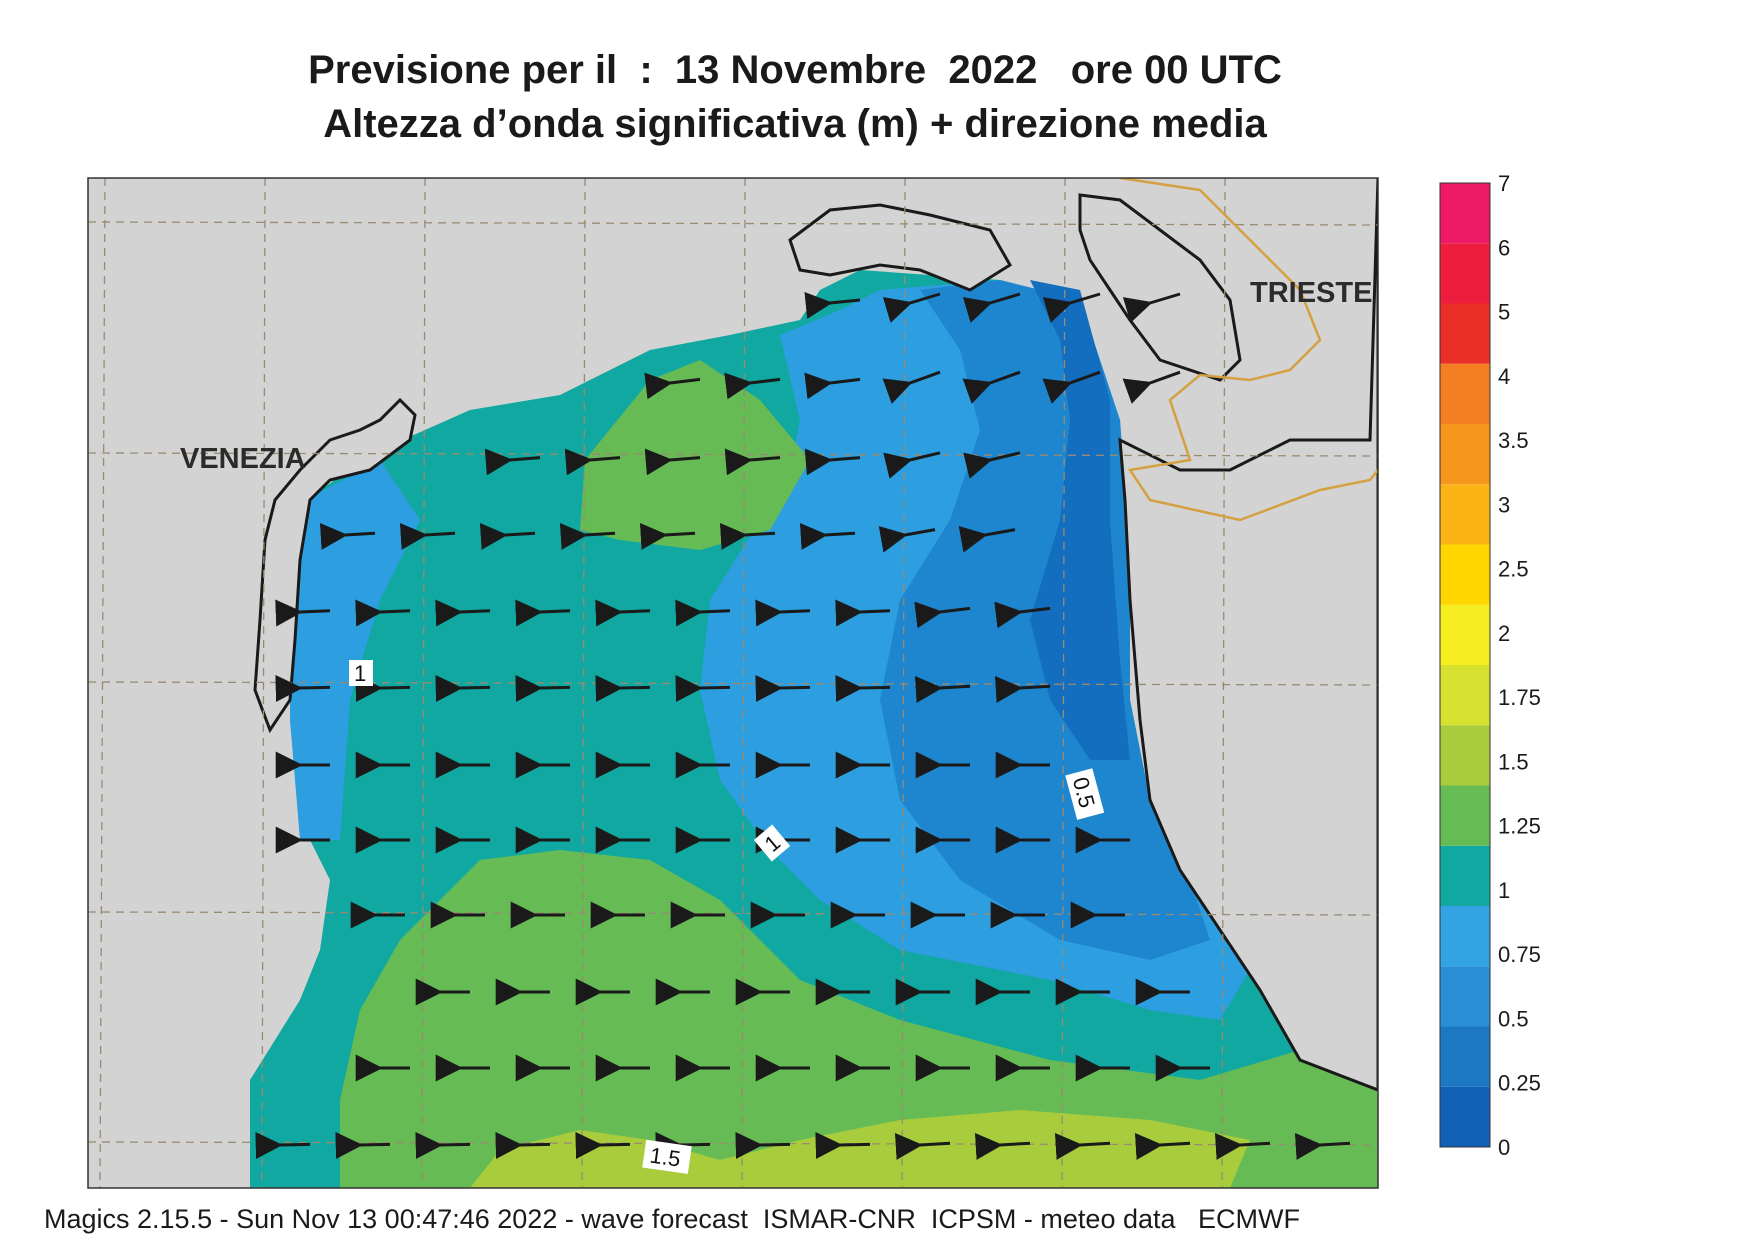  What do you see at coordinates (1248, 635) in the screenshot?
I see `istria-land` at bounding box center [1248, 635].